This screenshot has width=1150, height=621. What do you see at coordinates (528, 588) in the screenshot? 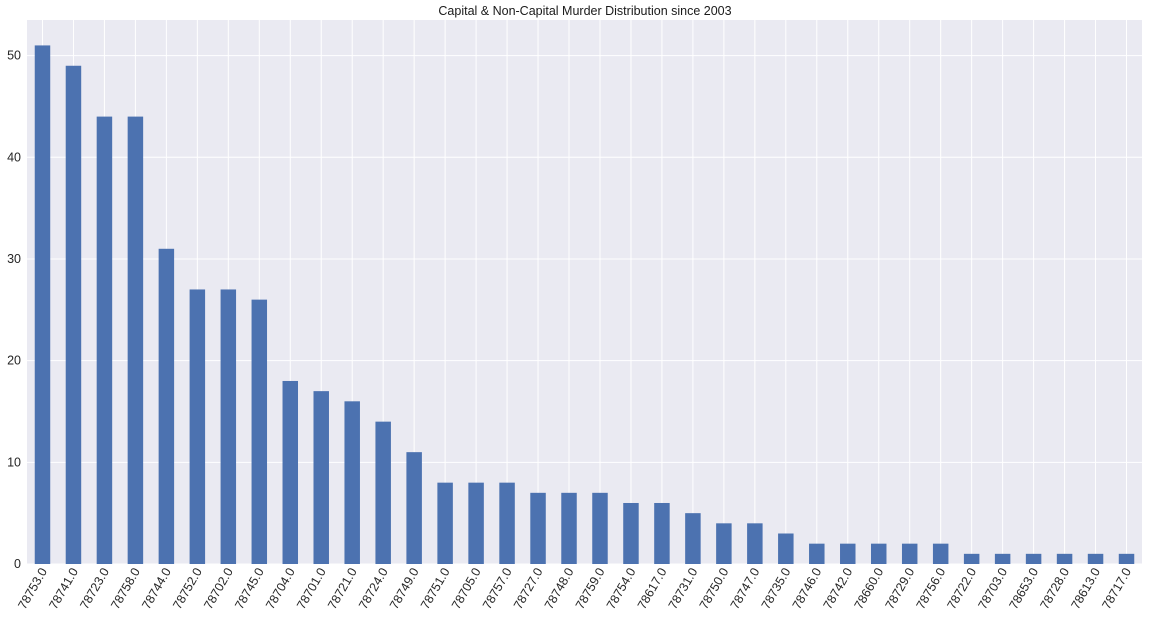
I see `x-tick-label: 78727.0` at bounding box center [528, 588].